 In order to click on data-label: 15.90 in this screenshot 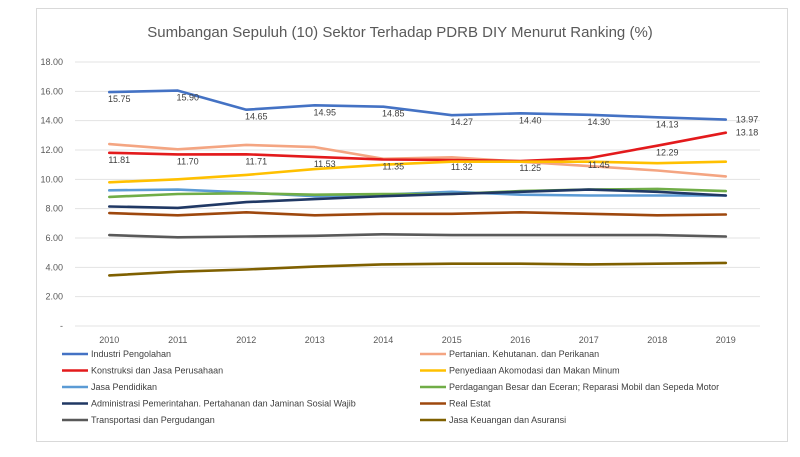, I will do `click(187, 98)`.